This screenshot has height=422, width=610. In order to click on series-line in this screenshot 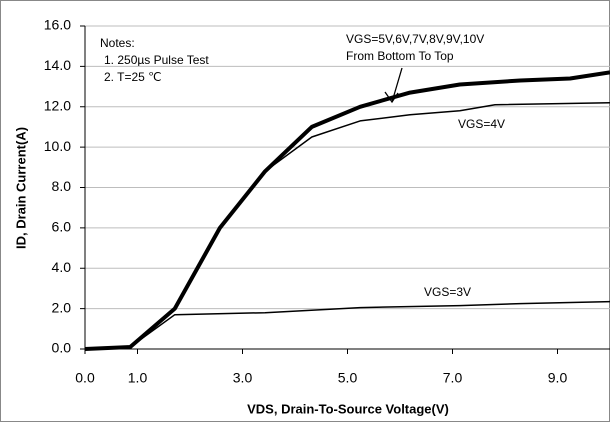, I will do `click(347, 325)`.